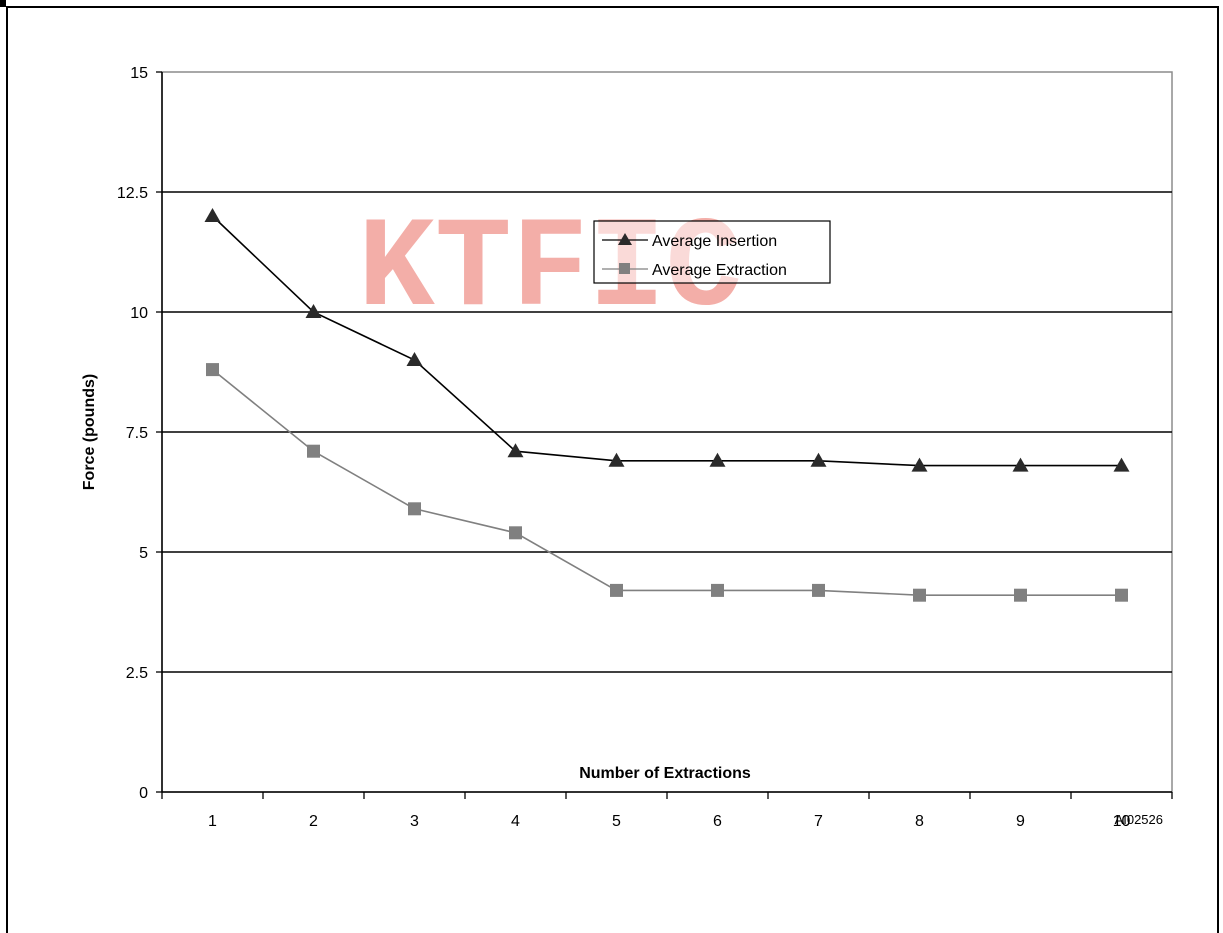  What do you see at coordinates (624, 268) in the screenshot?
I see `legend-extraction-marker-icon` at bounding box center [624, 268].